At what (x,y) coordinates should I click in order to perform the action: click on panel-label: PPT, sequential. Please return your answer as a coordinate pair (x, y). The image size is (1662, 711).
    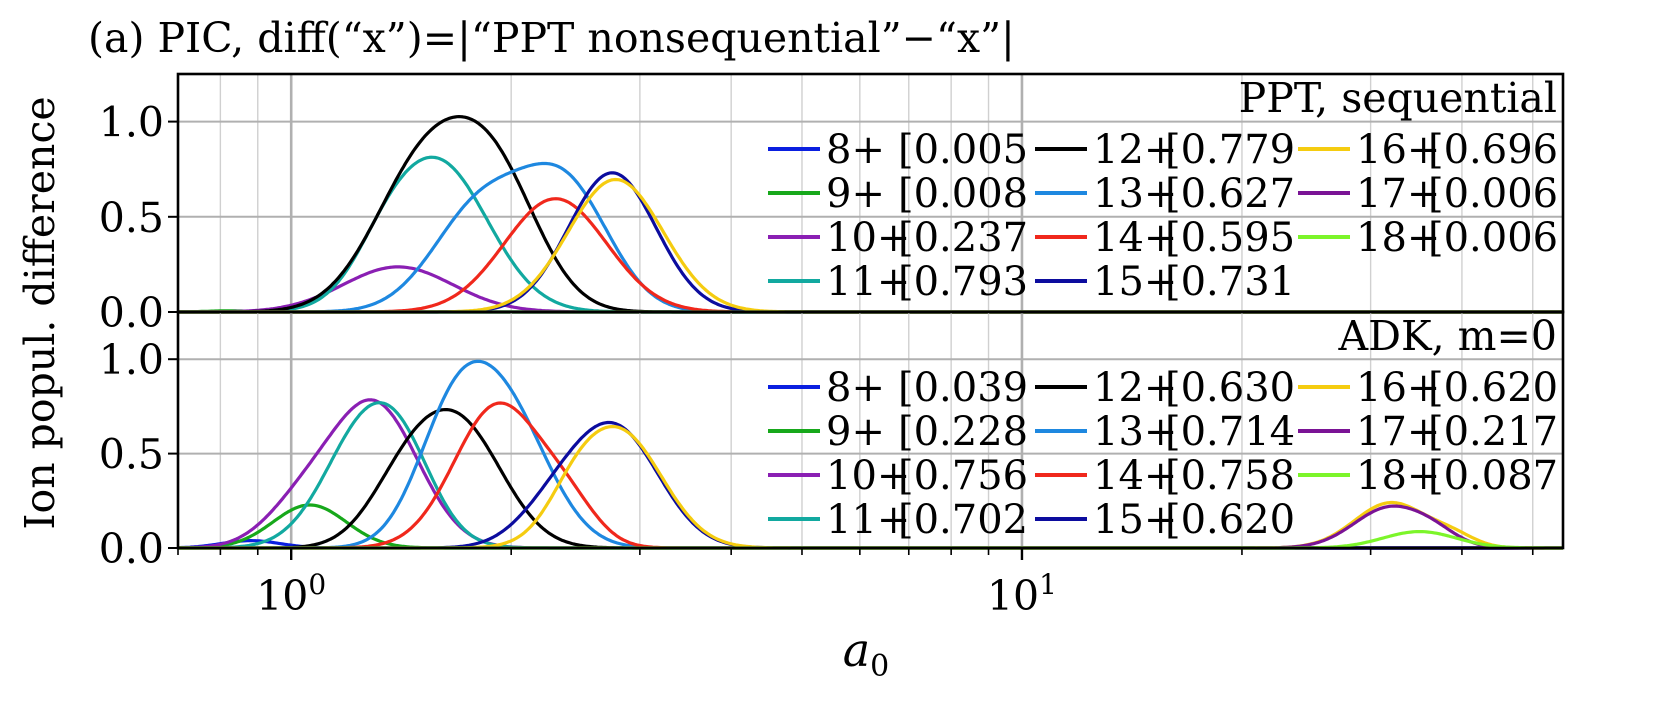
    Looking at the image, I should click on (1398, 98).